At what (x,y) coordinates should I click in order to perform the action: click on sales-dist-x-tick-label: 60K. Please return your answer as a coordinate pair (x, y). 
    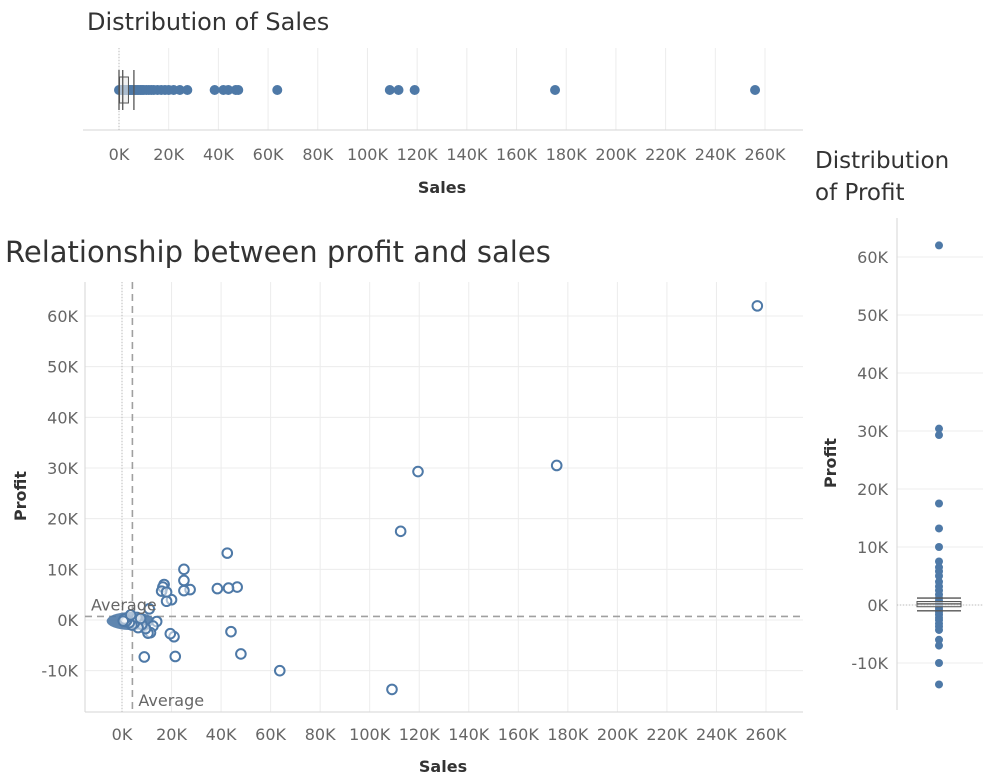
    Looking at the image, I should click on (268, 154).